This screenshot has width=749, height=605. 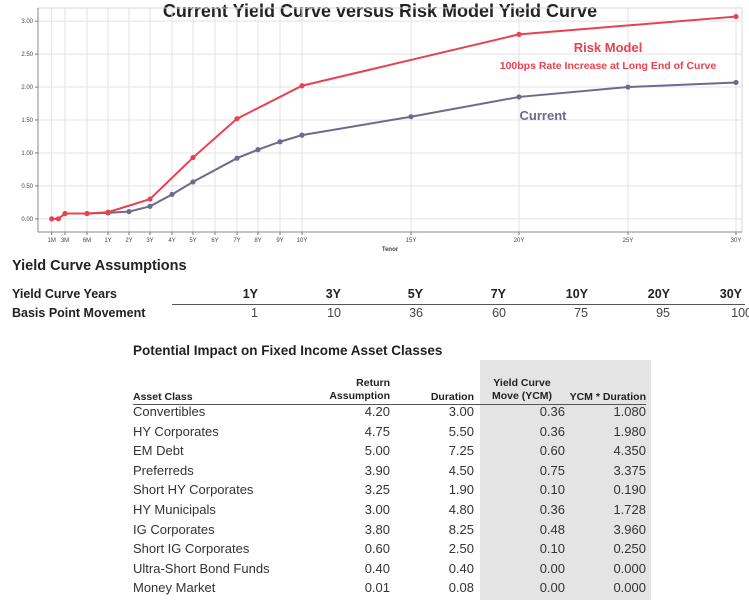 I want to click on ycm-duration-cell: 3.960, so click(x=629, y=529).